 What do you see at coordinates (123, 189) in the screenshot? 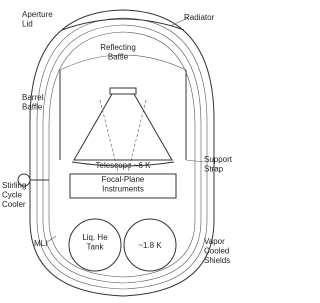
I see `label: Instruments` at bounding box center [123, 189].